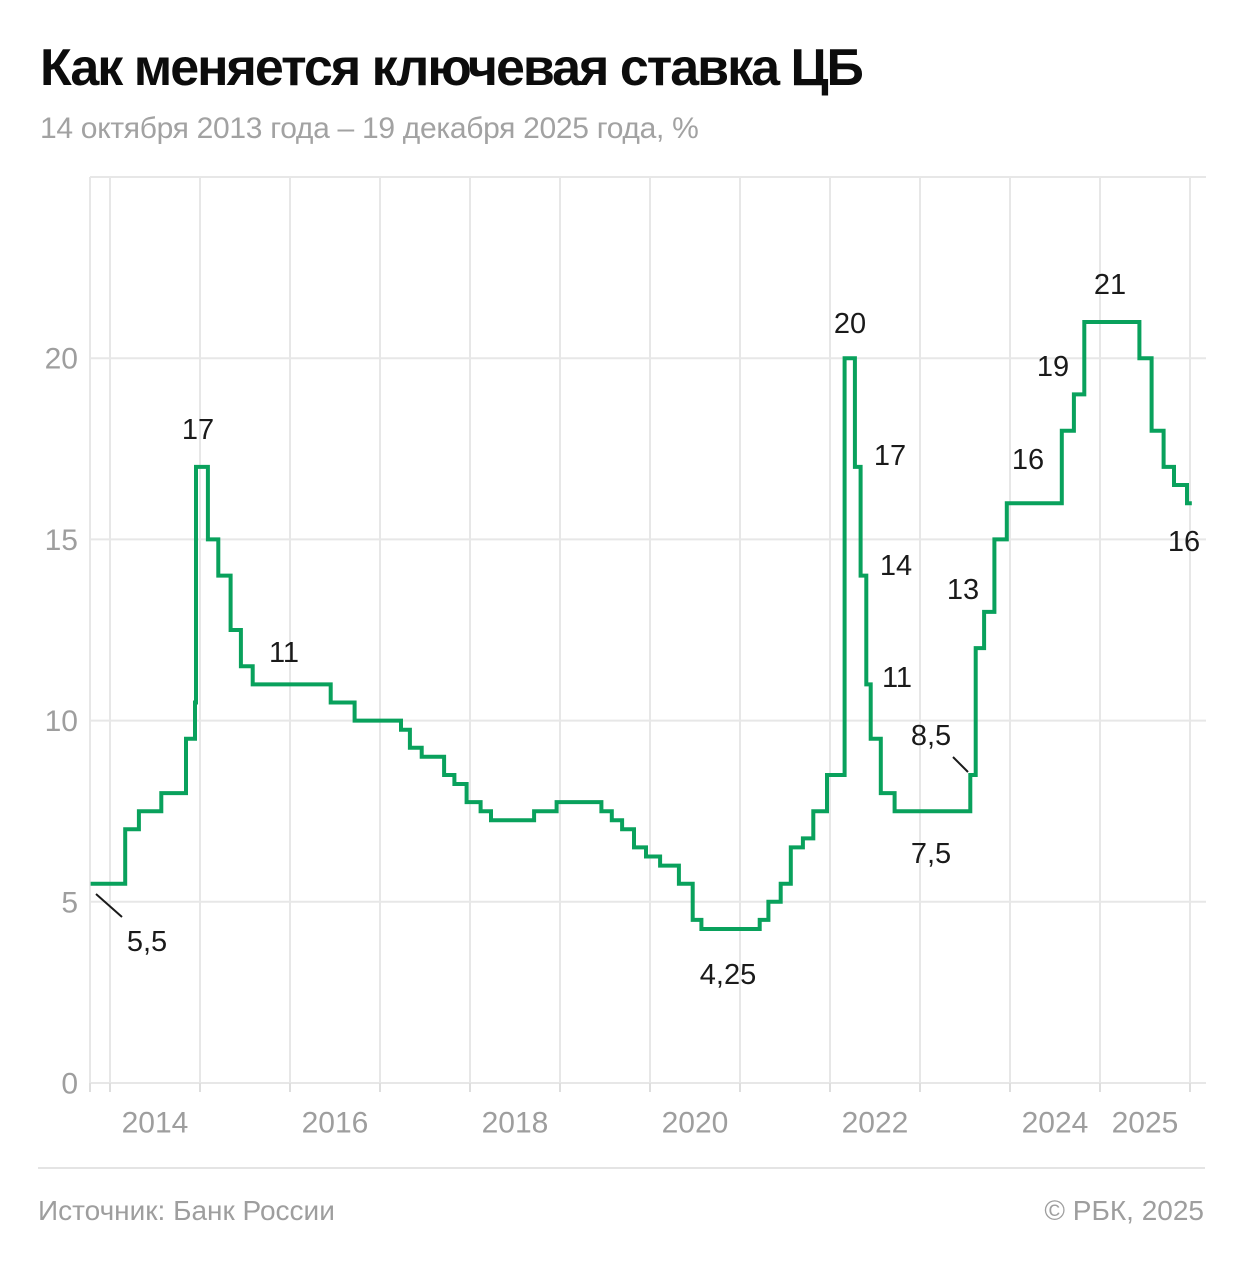 The height and width of the screenshot is (1266, 1240). What do you see at coordinates (61, 540) in the screenshot?
I see `svg-text: 15` at bounding box center [61, 540].